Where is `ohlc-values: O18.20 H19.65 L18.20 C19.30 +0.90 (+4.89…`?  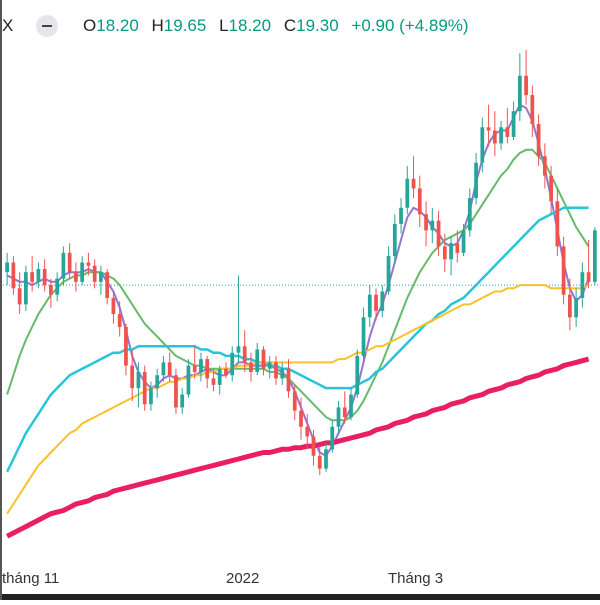 ohlc-values: O18.20 H19.65 L18.20 C19.30 +0.90 (+4.89… is located at coordinates (276, 26).